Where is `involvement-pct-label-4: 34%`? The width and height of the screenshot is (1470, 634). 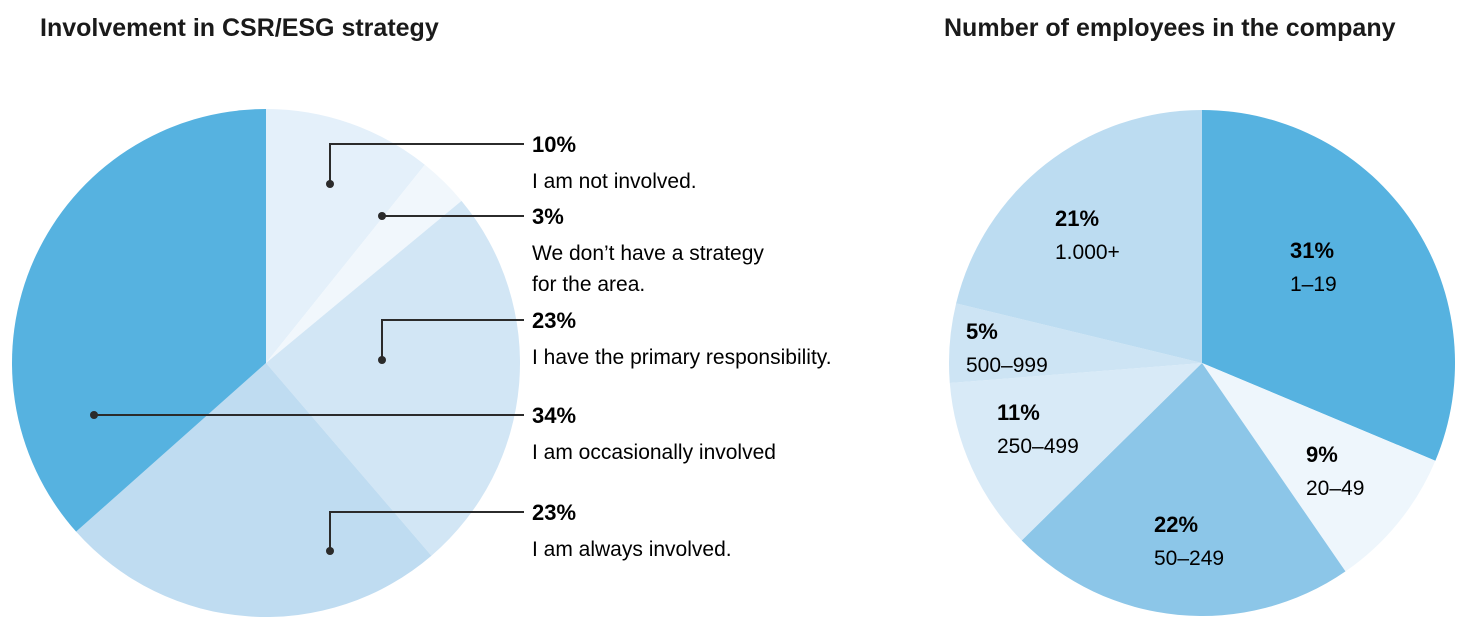
involvement-pct-label-4: 34% is located at coordinates (554, 415).